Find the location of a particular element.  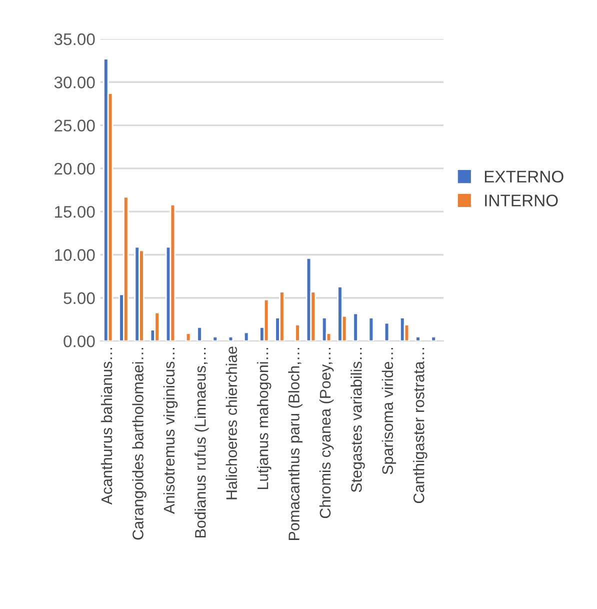

y-tick-label: 20.00 is located at coordinates (74, 168).